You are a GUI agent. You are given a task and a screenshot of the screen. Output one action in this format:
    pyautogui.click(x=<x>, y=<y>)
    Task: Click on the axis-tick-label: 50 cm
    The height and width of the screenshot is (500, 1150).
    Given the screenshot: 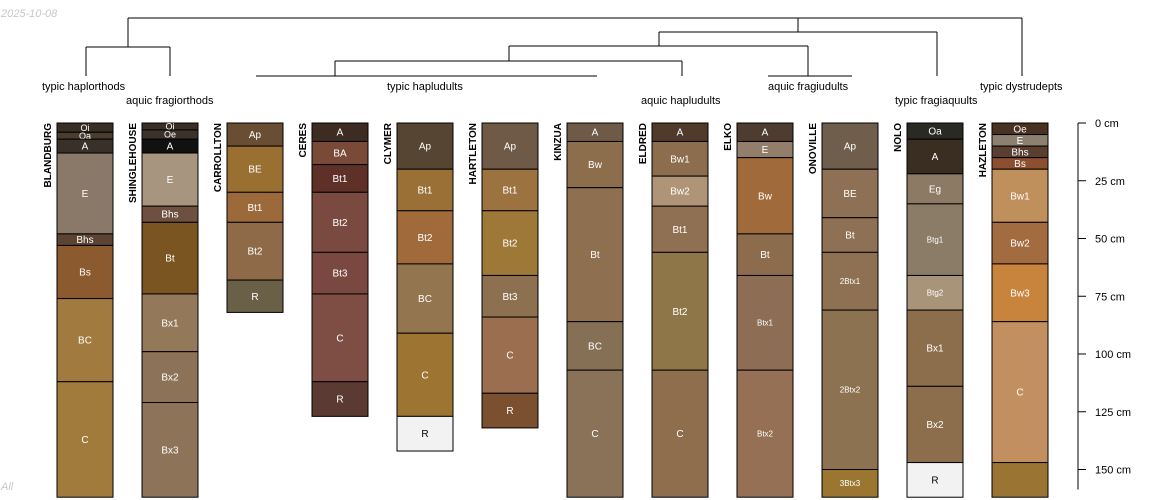 What is the action you would take?
    pyautogui.click(x=1110, y=240)
    